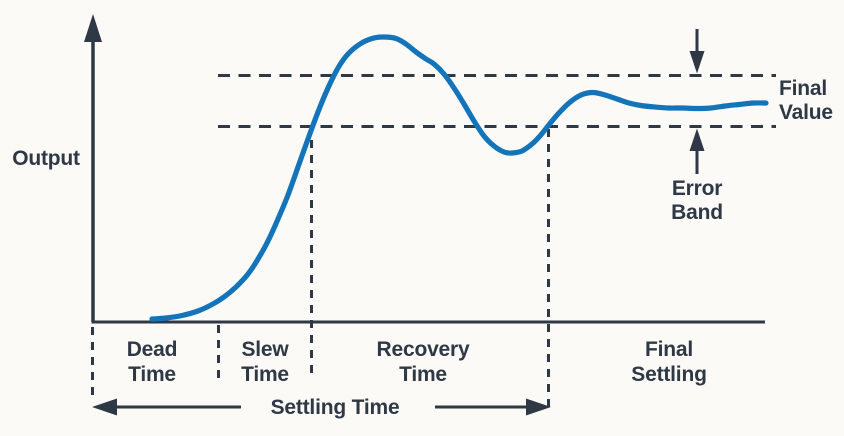  Describe the element at coordinates (697, 139) in the screenshot. I see `error-band-up-arrow-icon` at that location.